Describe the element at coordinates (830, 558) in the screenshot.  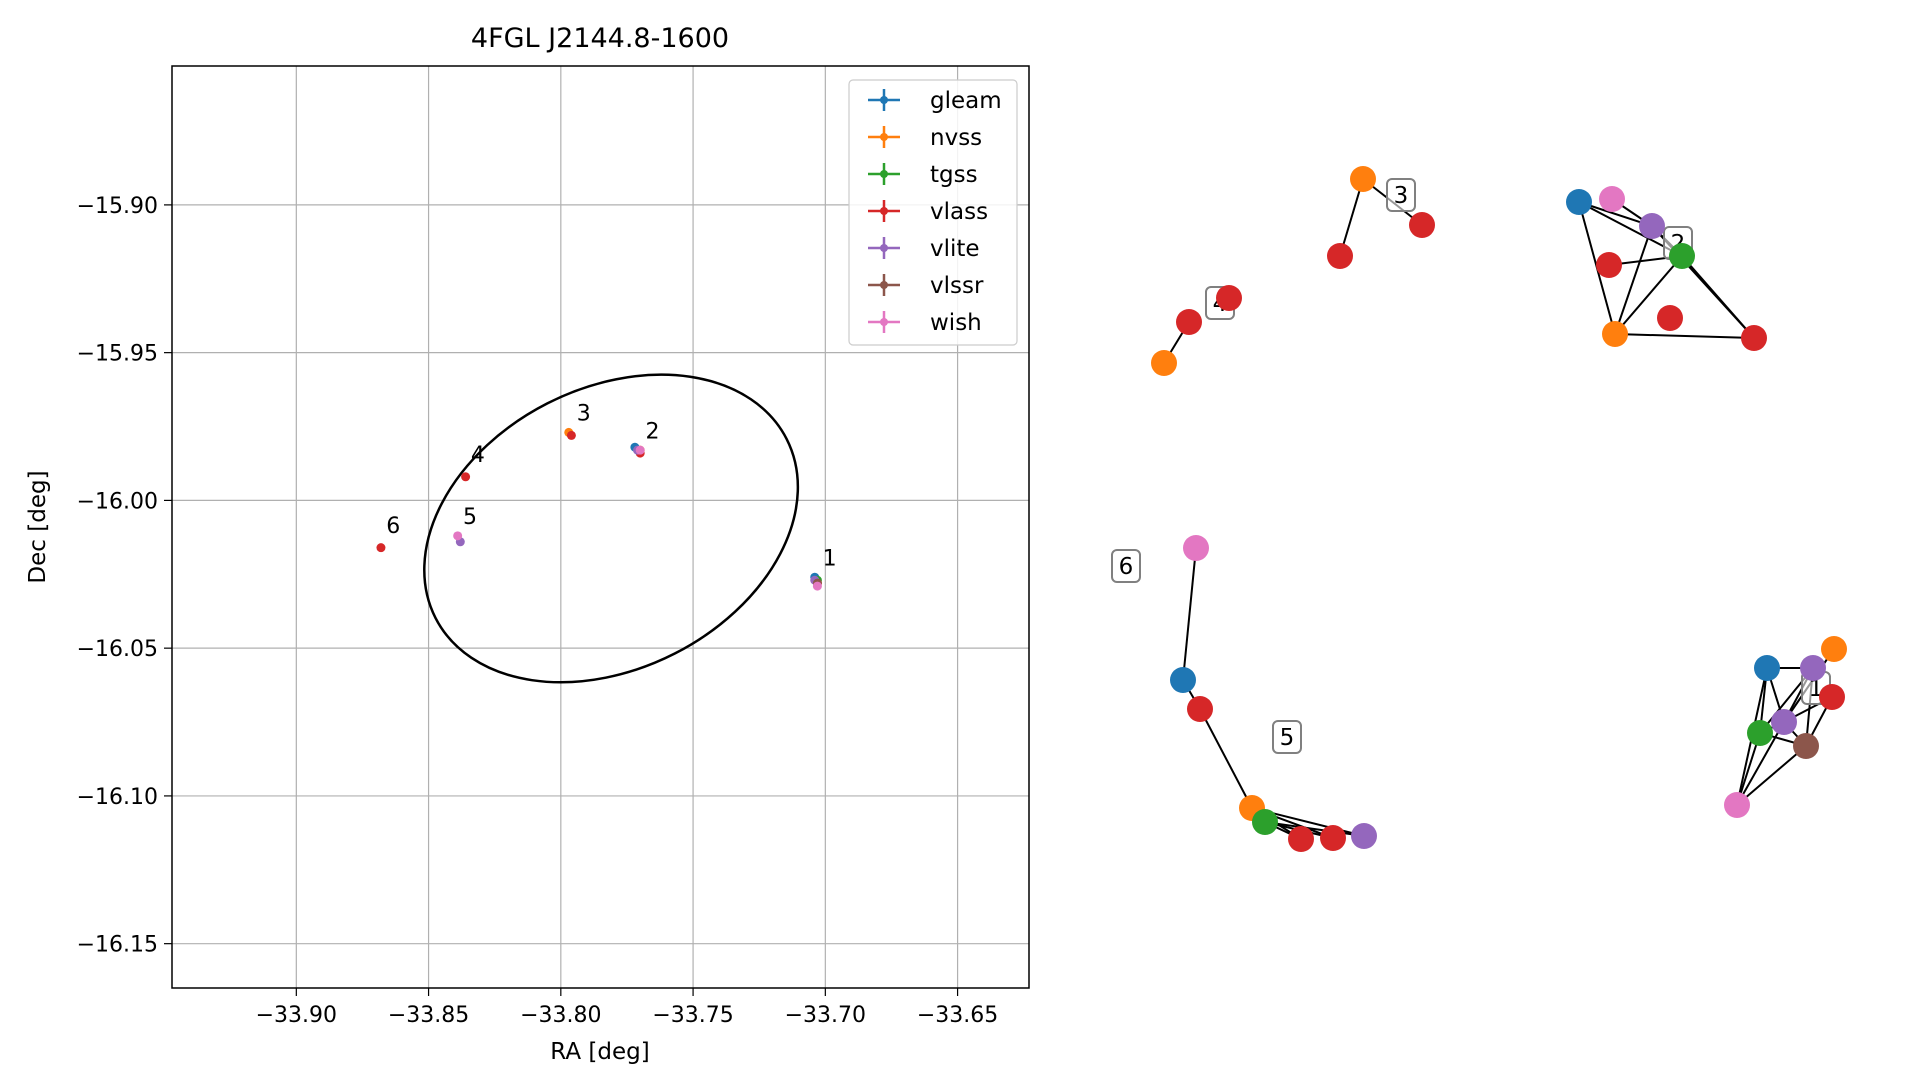
I see `point-annotation: 1` at that location.